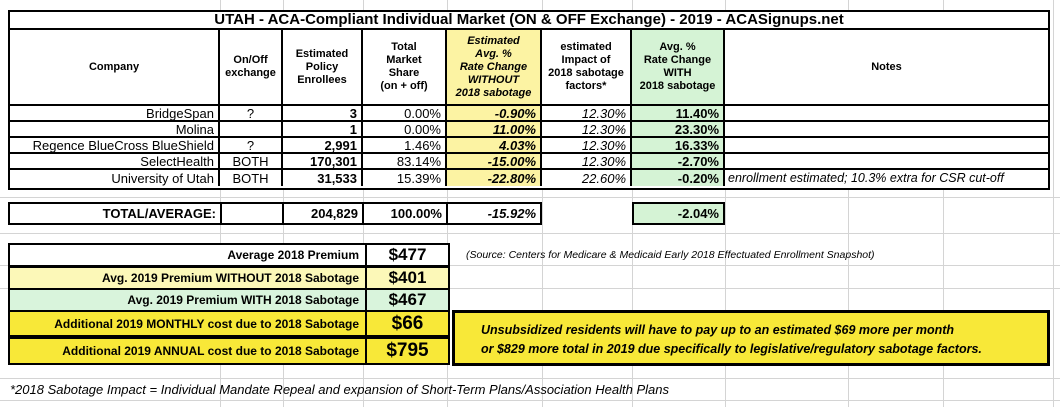 This screenshot has width=1060, height=407. I want to click on cell-enrollees: 31,533, so click(323, 178).